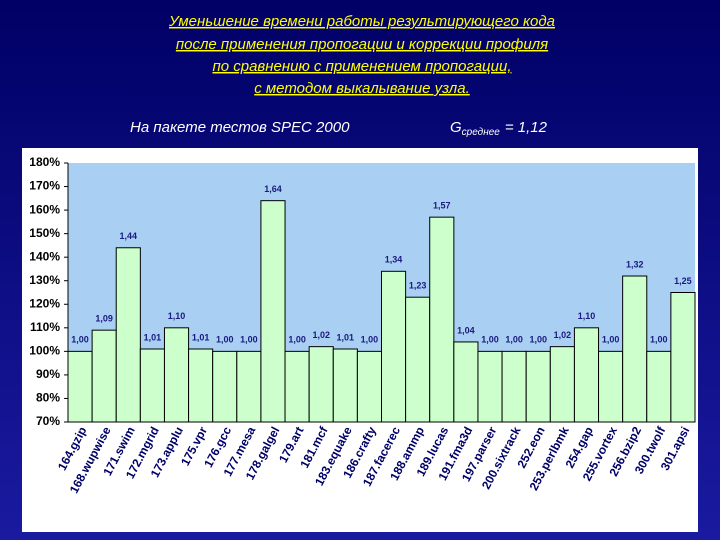  I want to click on value-label: 1,23, so click(418, 286).